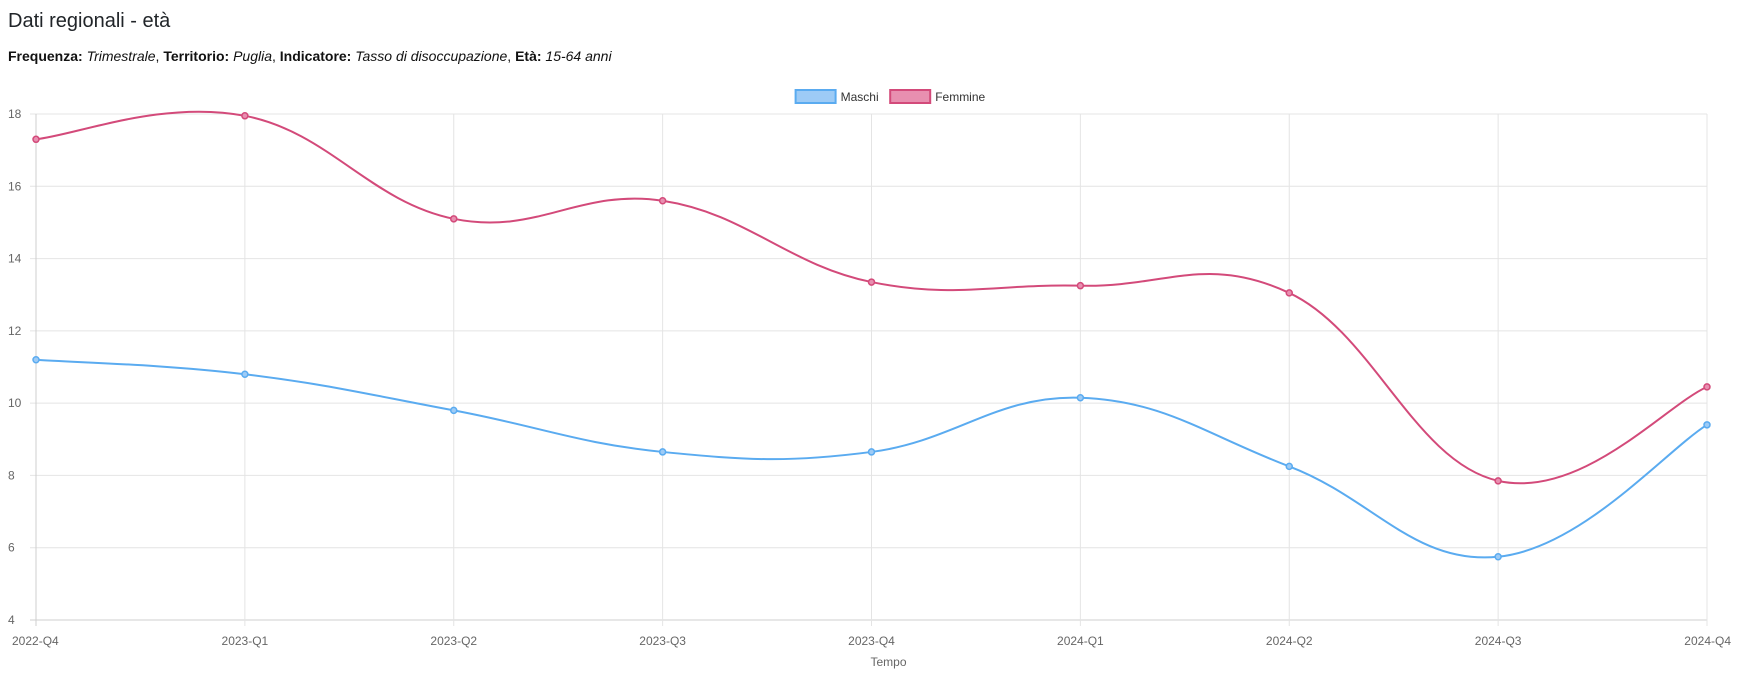 The height and width of the screenshot is (678, 1741). Describe the element at coordinates (35, 641) in the screenshot. I see `x-tick-label: 2022-Q4` at that location.